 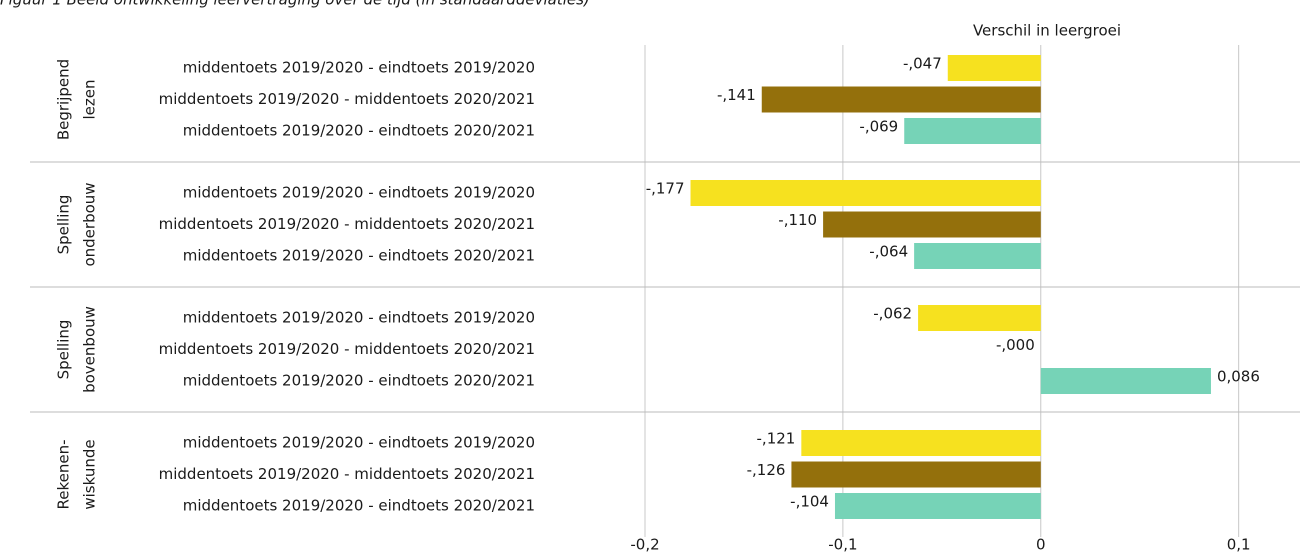 I want to click on value-label: -,126, so click(x=766, y=470).